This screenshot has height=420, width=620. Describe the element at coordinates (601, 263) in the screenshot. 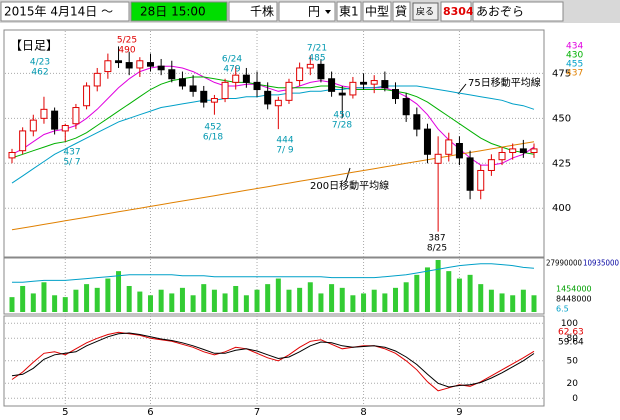

I see `volume-readout: 10935000` at that location.